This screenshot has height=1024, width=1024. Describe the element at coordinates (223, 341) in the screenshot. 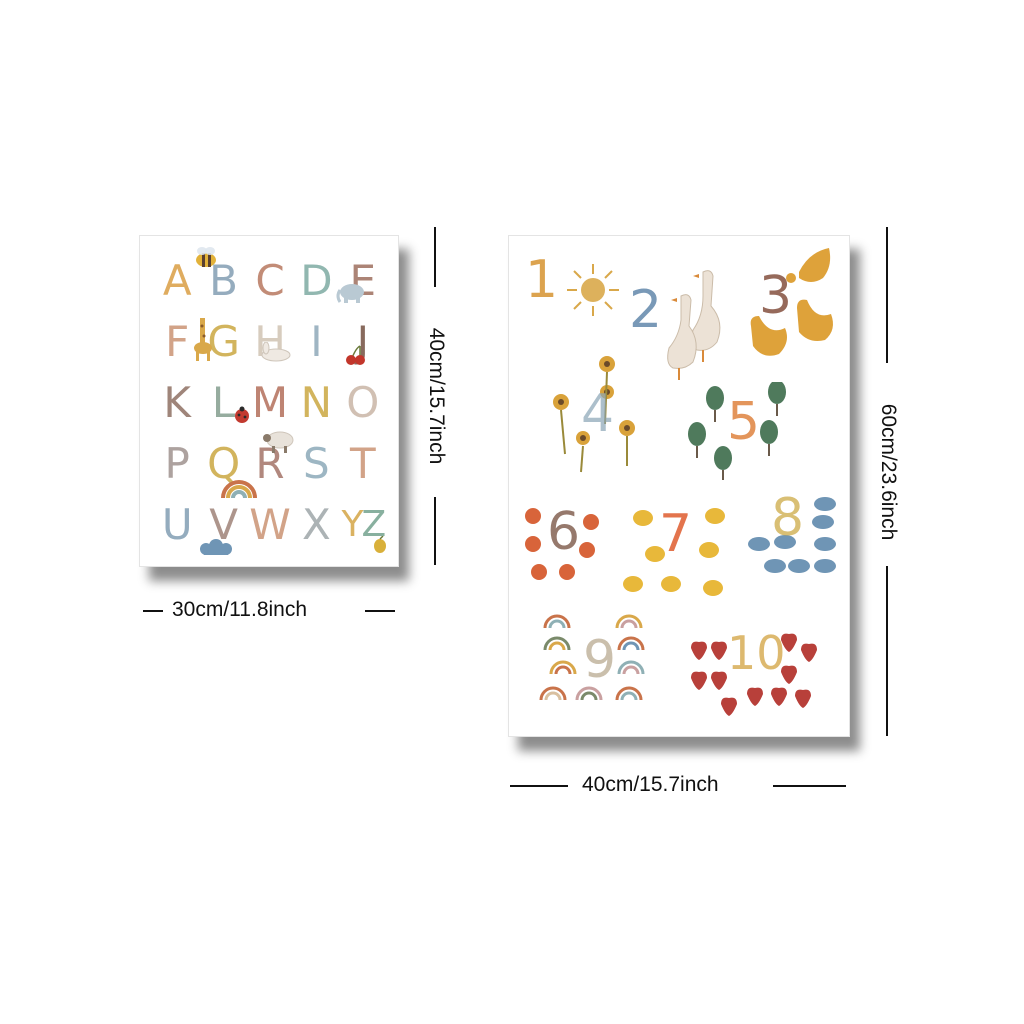

I see `letter-g: G` at that location.